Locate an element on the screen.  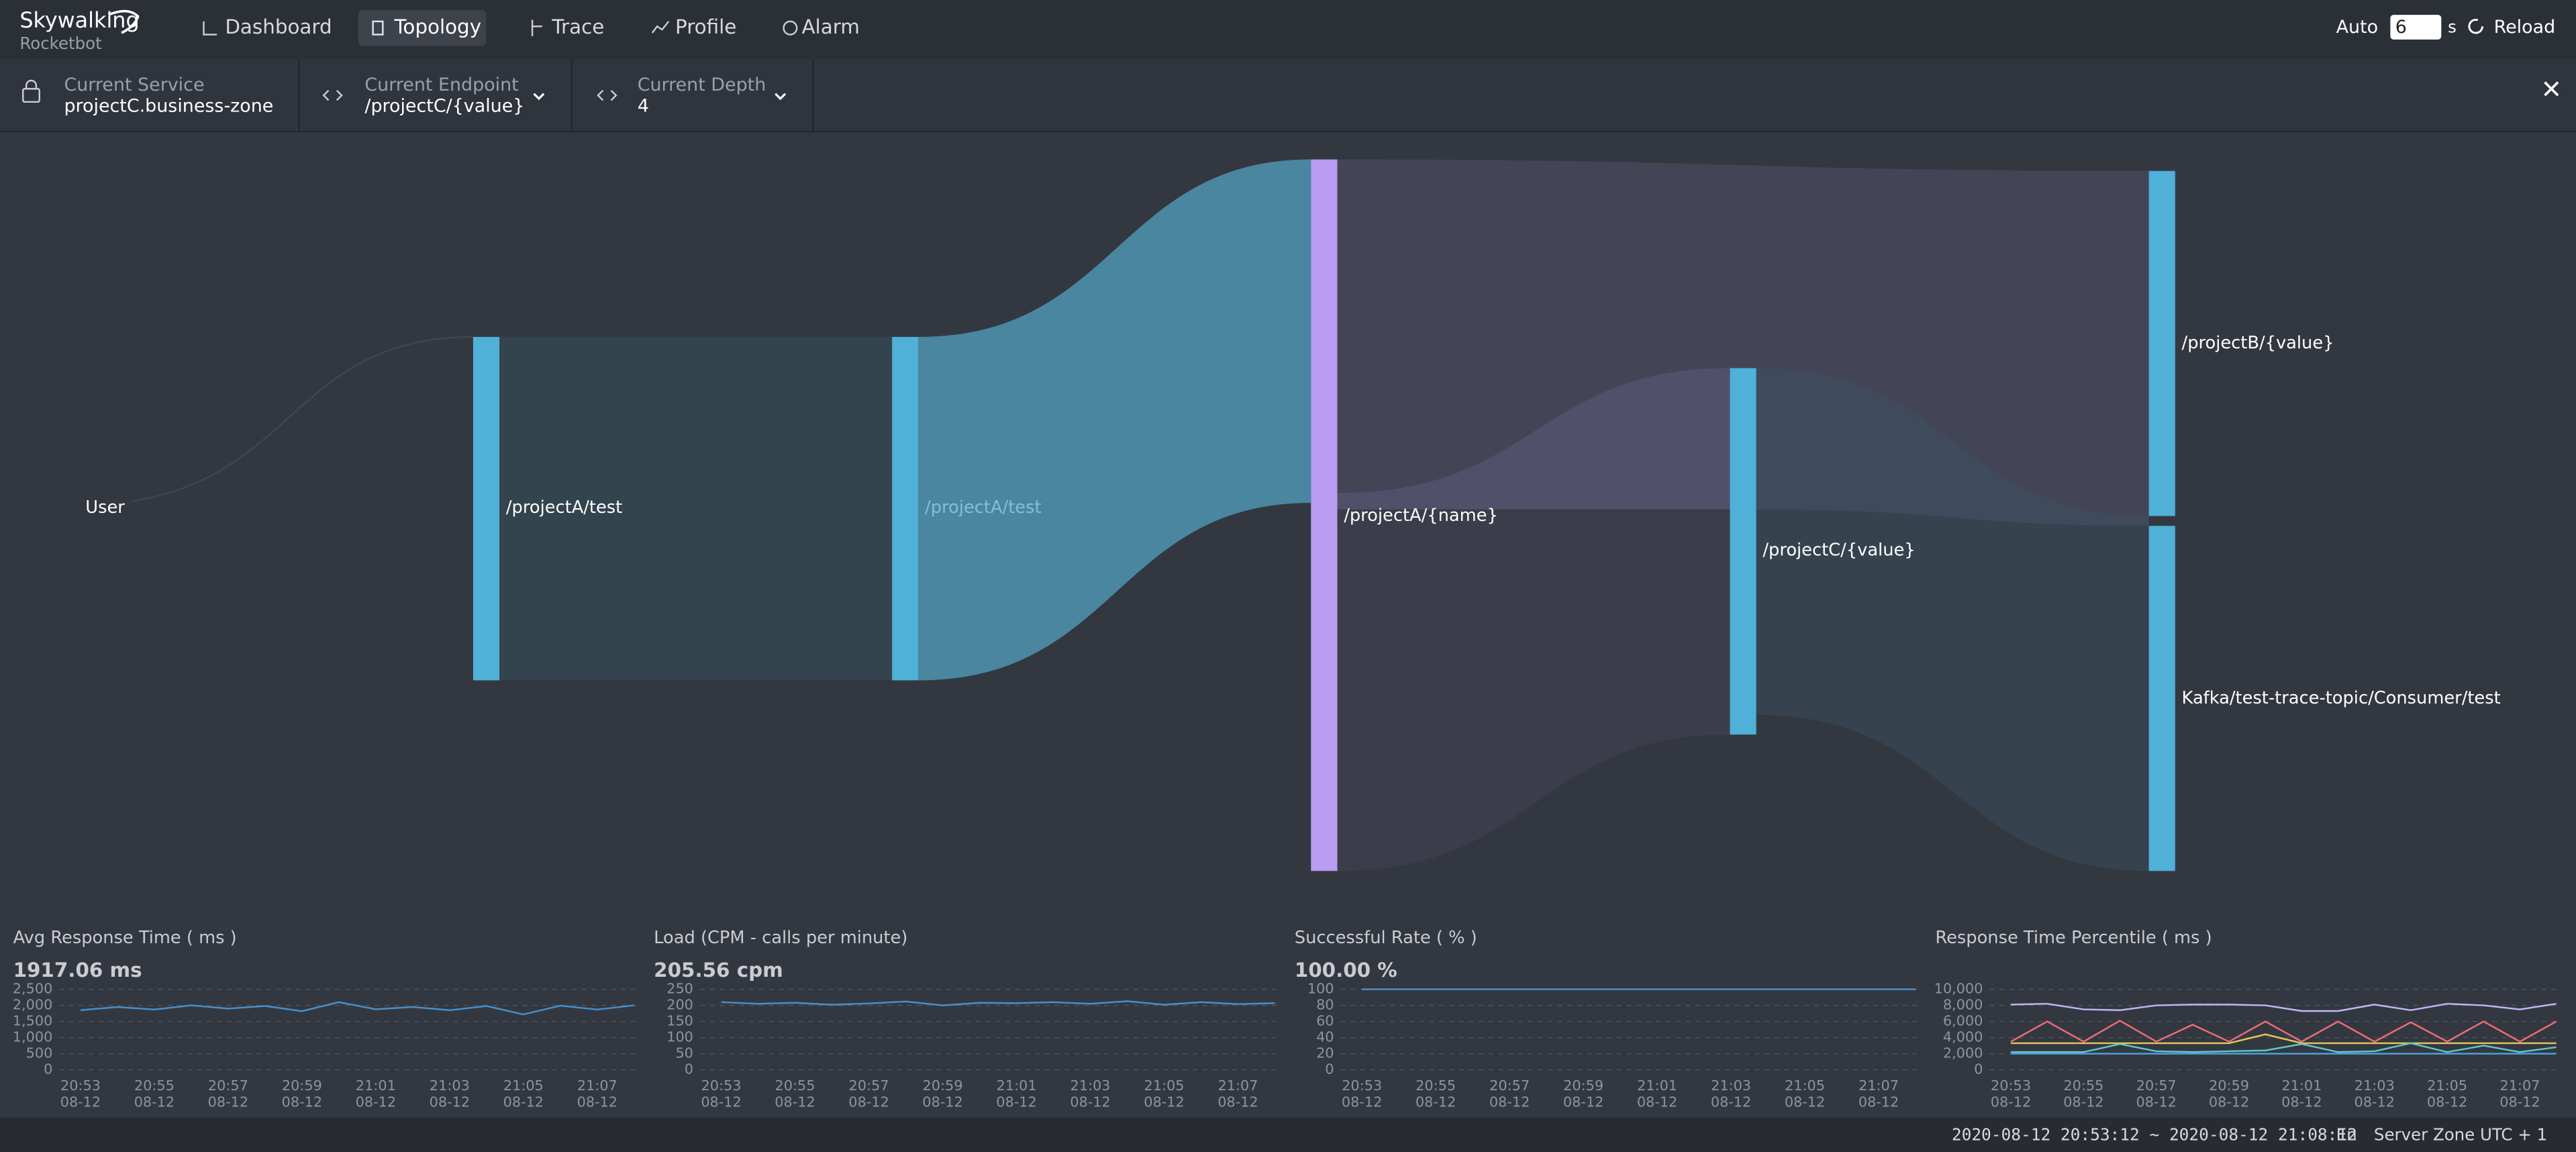
depth-selector: Current Depth 4 is located at coordinates (692, 96).